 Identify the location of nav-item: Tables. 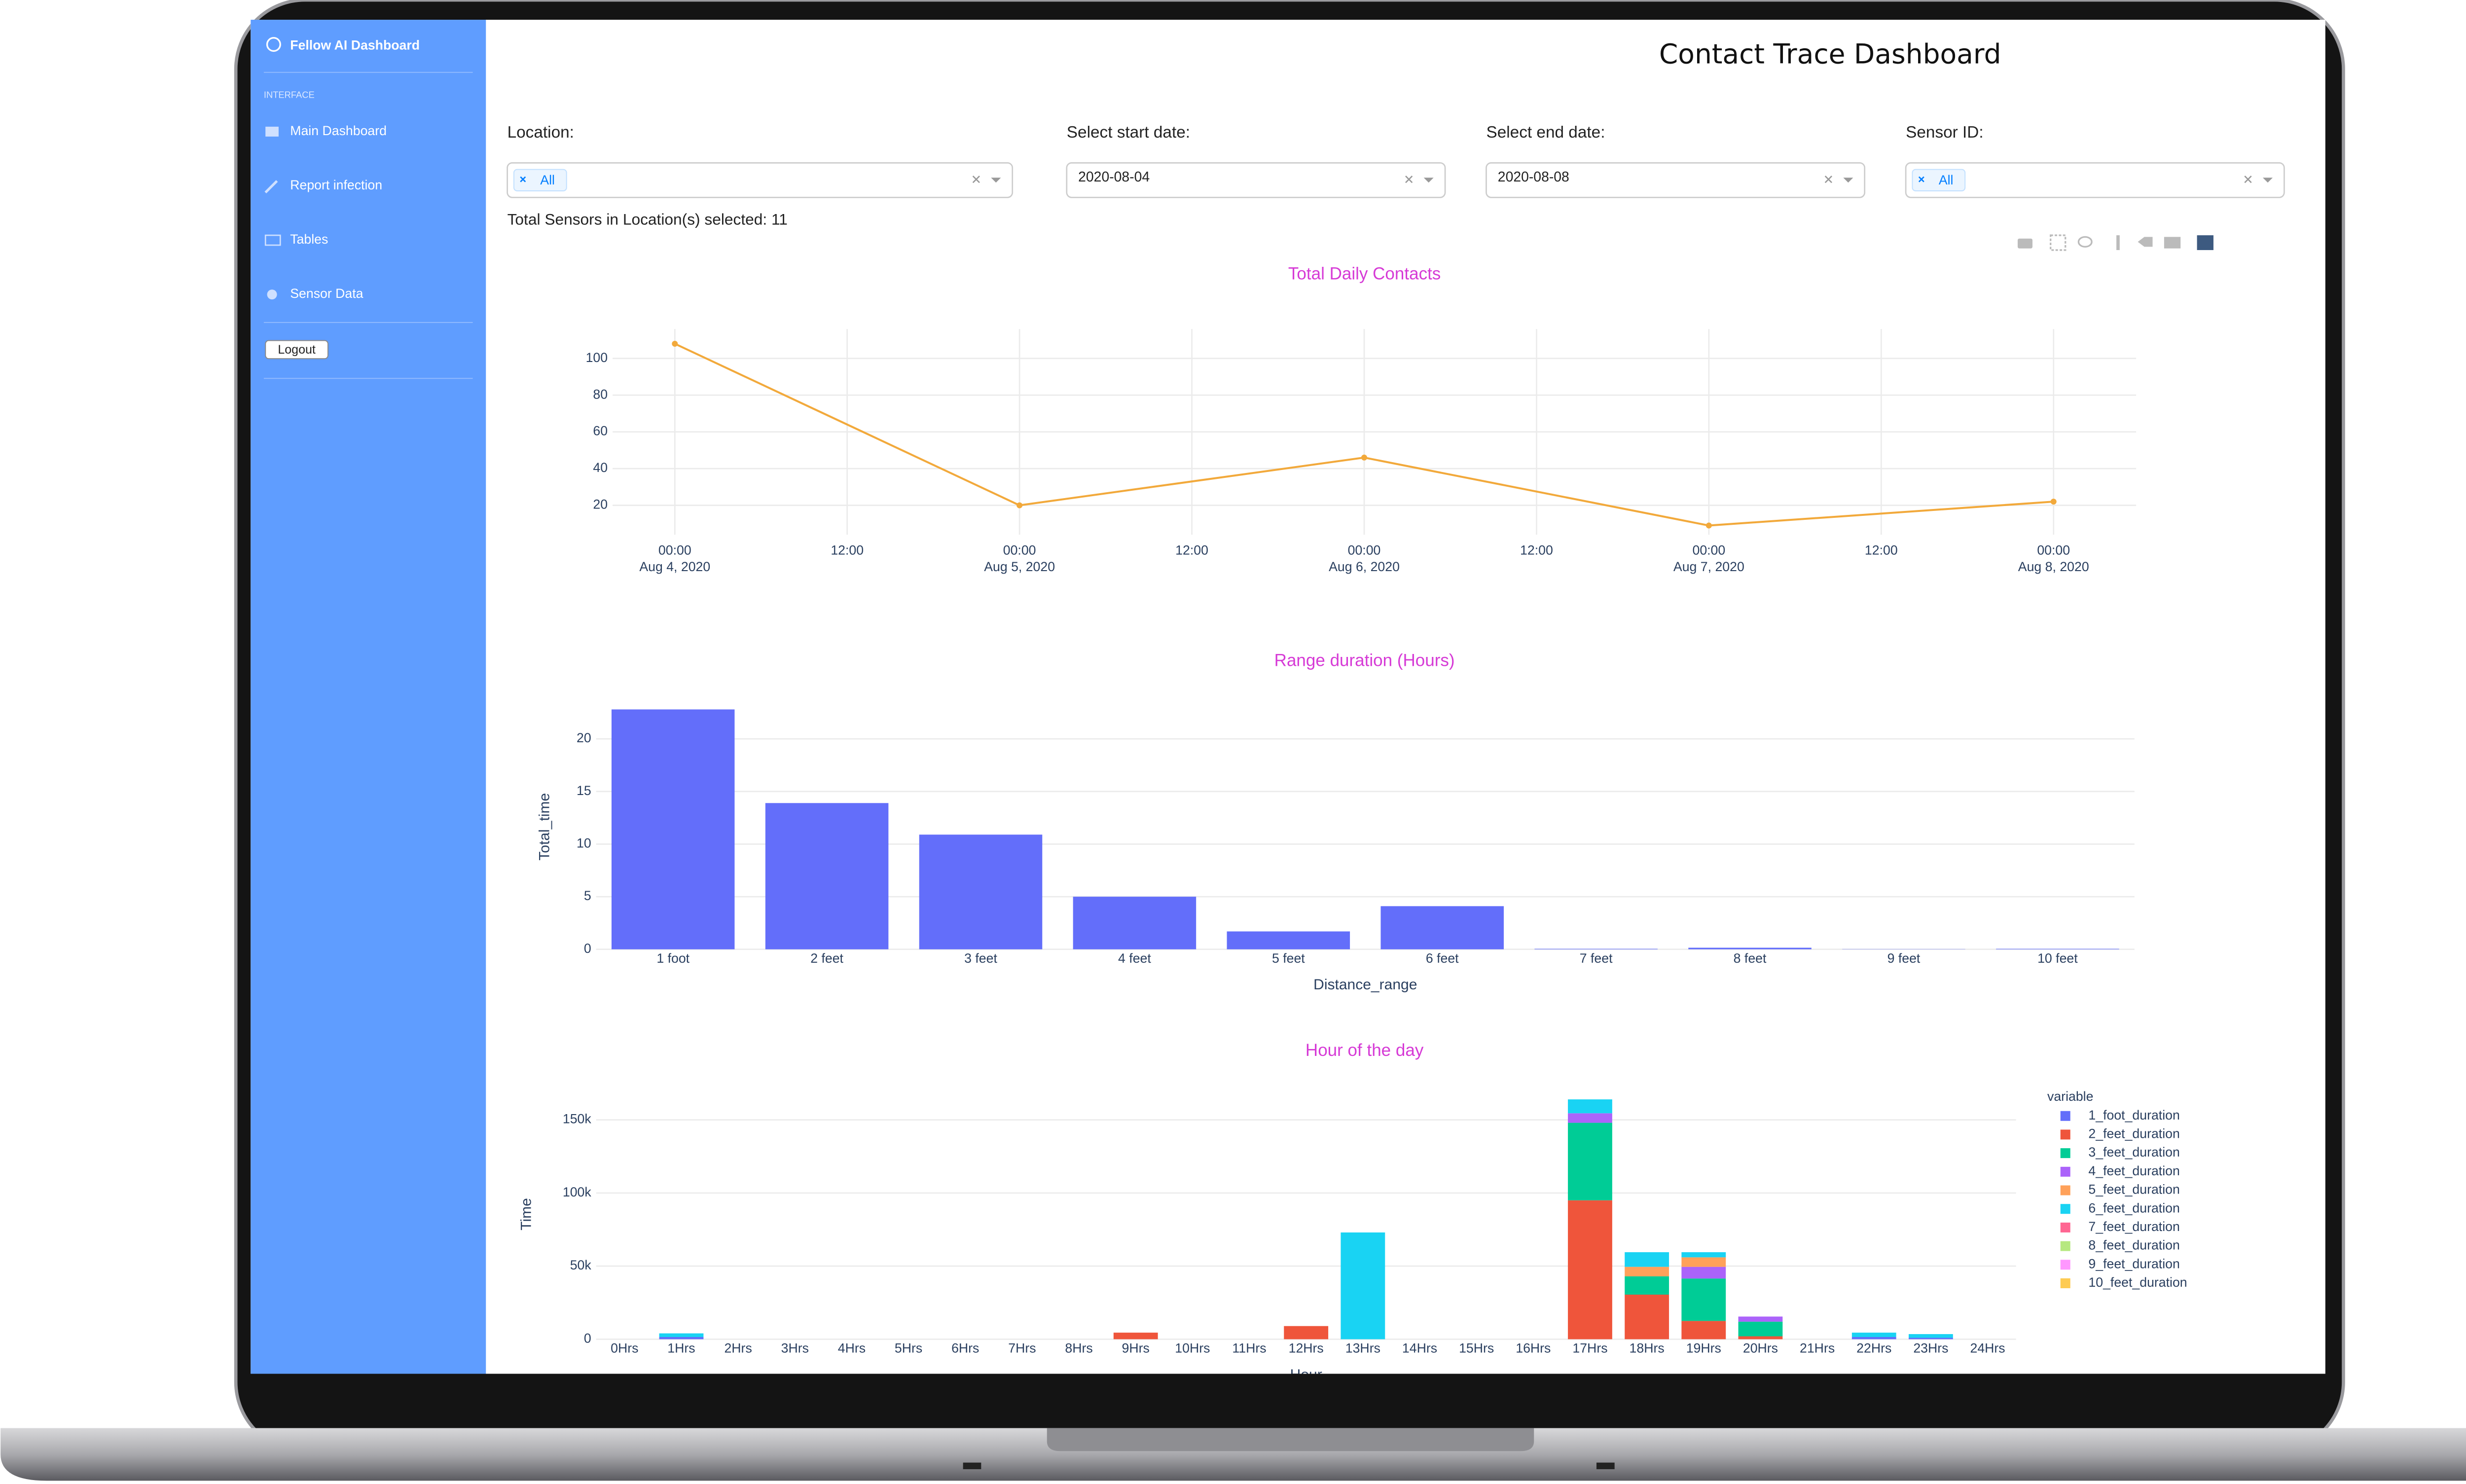
(296, 239).